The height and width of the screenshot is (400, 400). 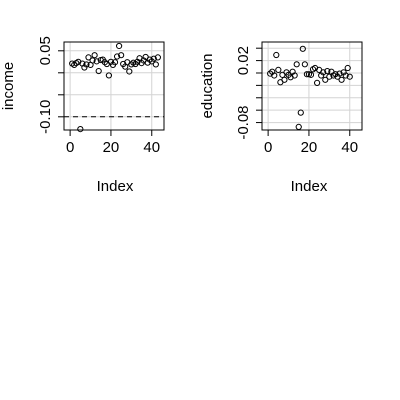 I want to click on y-tick-label: 0.05, so click(x=45, y=50).